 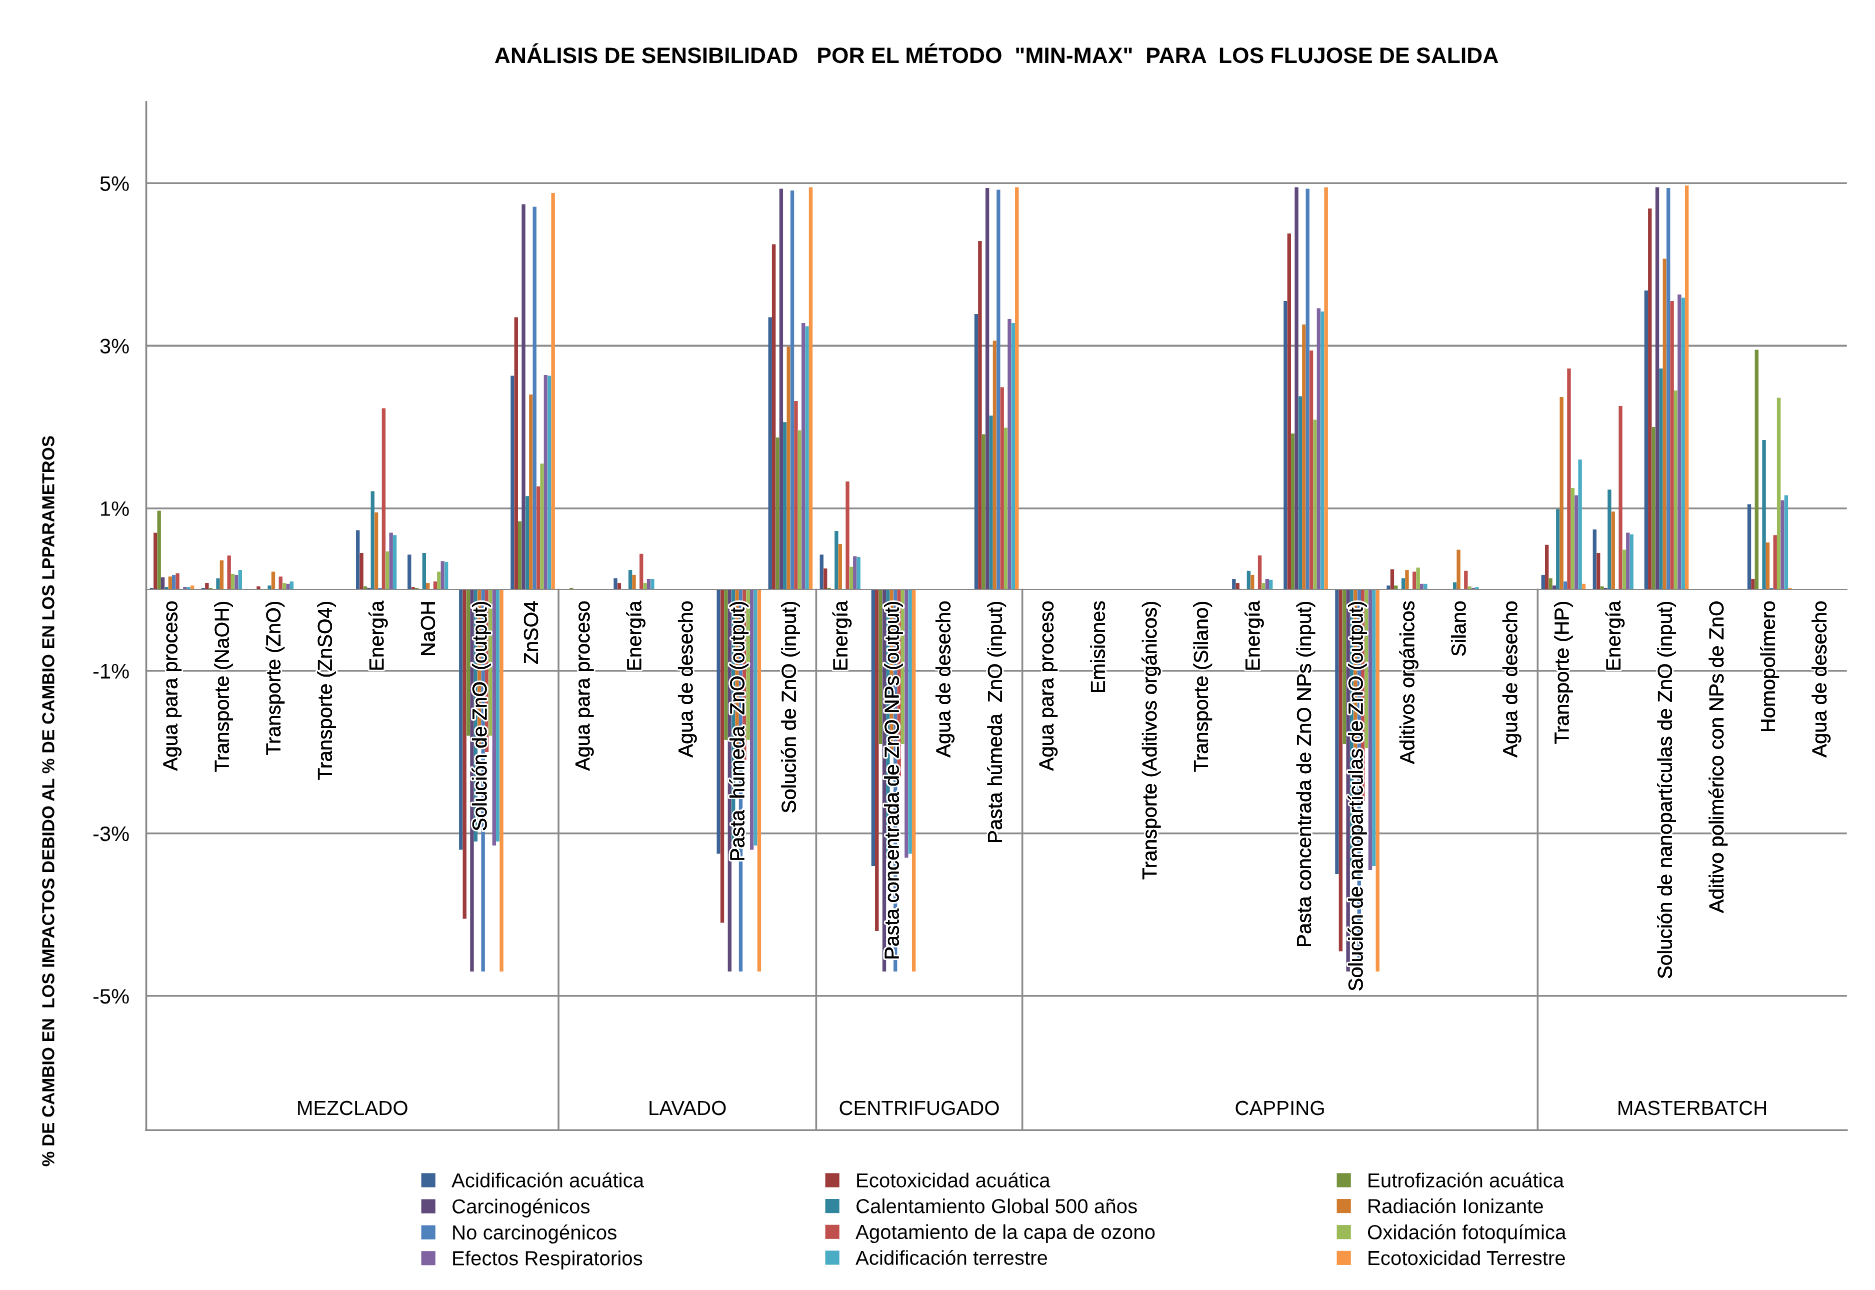 What do you see at coordinates (1770, 666) in the screenshot?
I see `x-tick-label: Homopolímero` at bounding box center [1770, 666].